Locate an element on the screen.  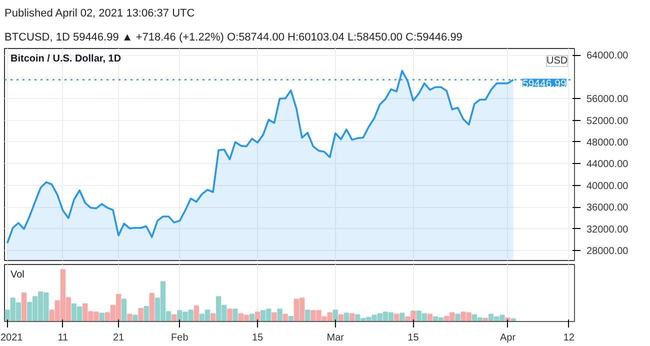
x-tick-label: Mar is located at coordinates (335, 338).